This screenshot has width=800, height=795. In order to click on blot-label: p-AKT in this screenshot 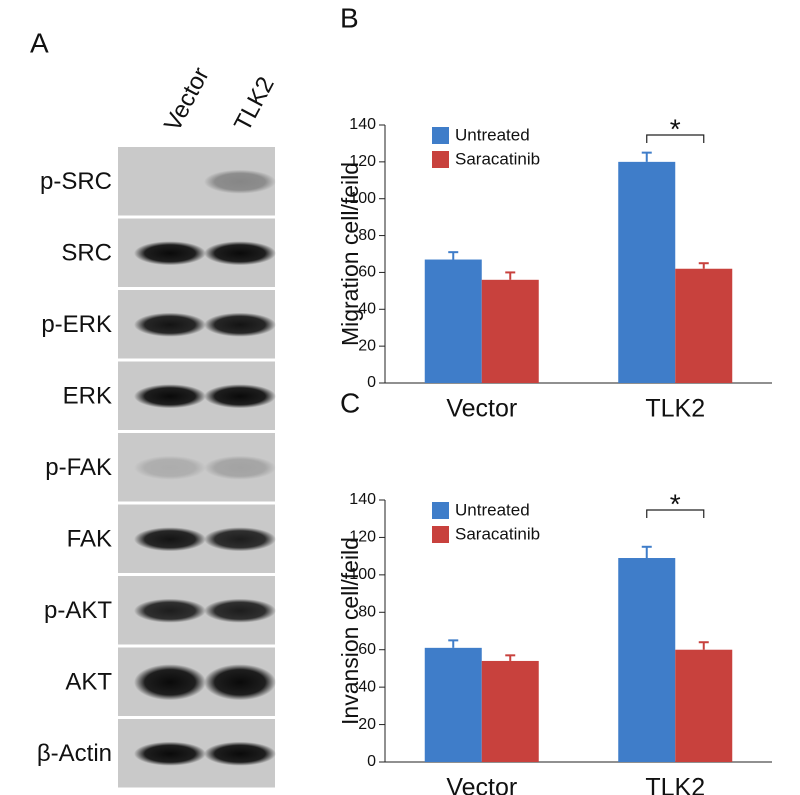, I will do `click(78, 610)`.